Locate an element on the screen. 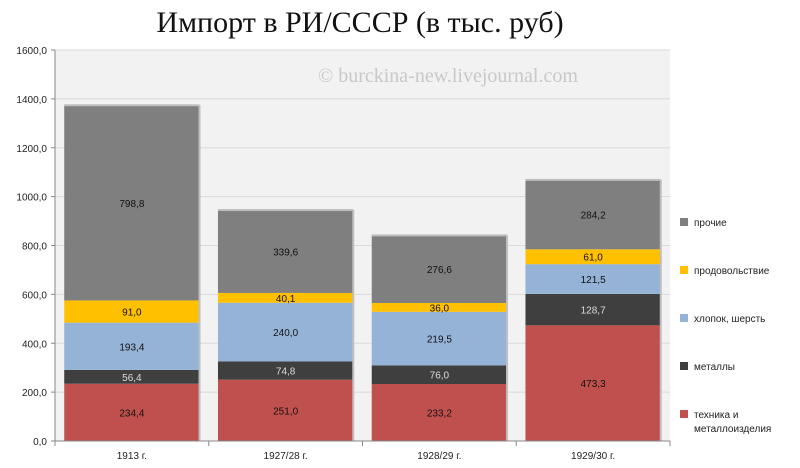 The height and width of the screenshot is (468, 800). data-label: 234,4 is located at coordinates (131, 413).